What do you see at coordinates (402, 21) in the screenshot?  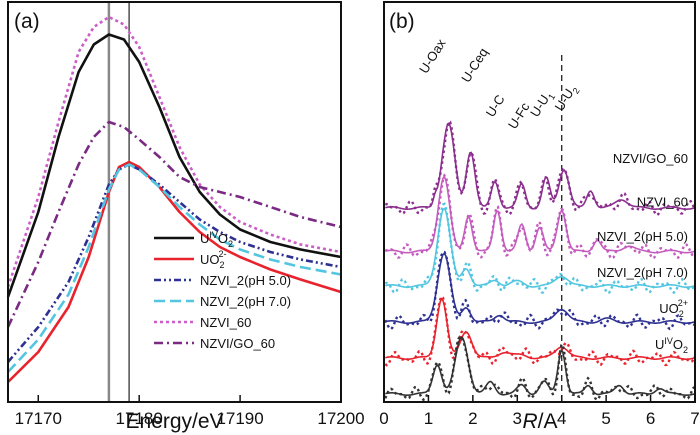 I see `panel-b-label: (b)` at bounding box center [402, 21].